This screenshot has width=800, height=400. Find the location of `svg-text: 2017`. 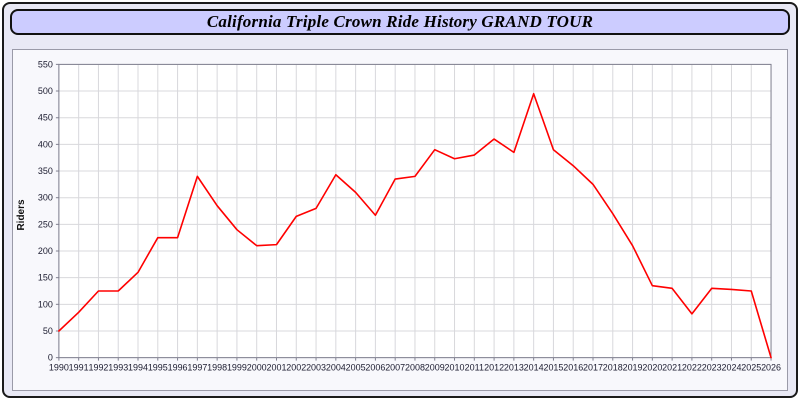

svg-text: 2017 is located at coordinates (593, 368).